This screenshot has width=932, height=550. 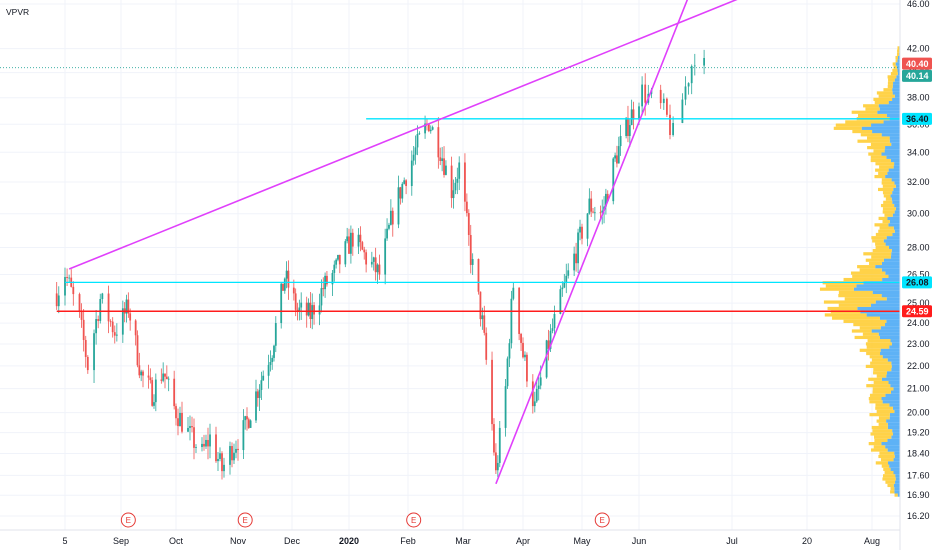 What do you see at coordinates (918, 413) in the screenshot?
I see `price-axis-tick: 20.00` at bounding box center [918, 413].